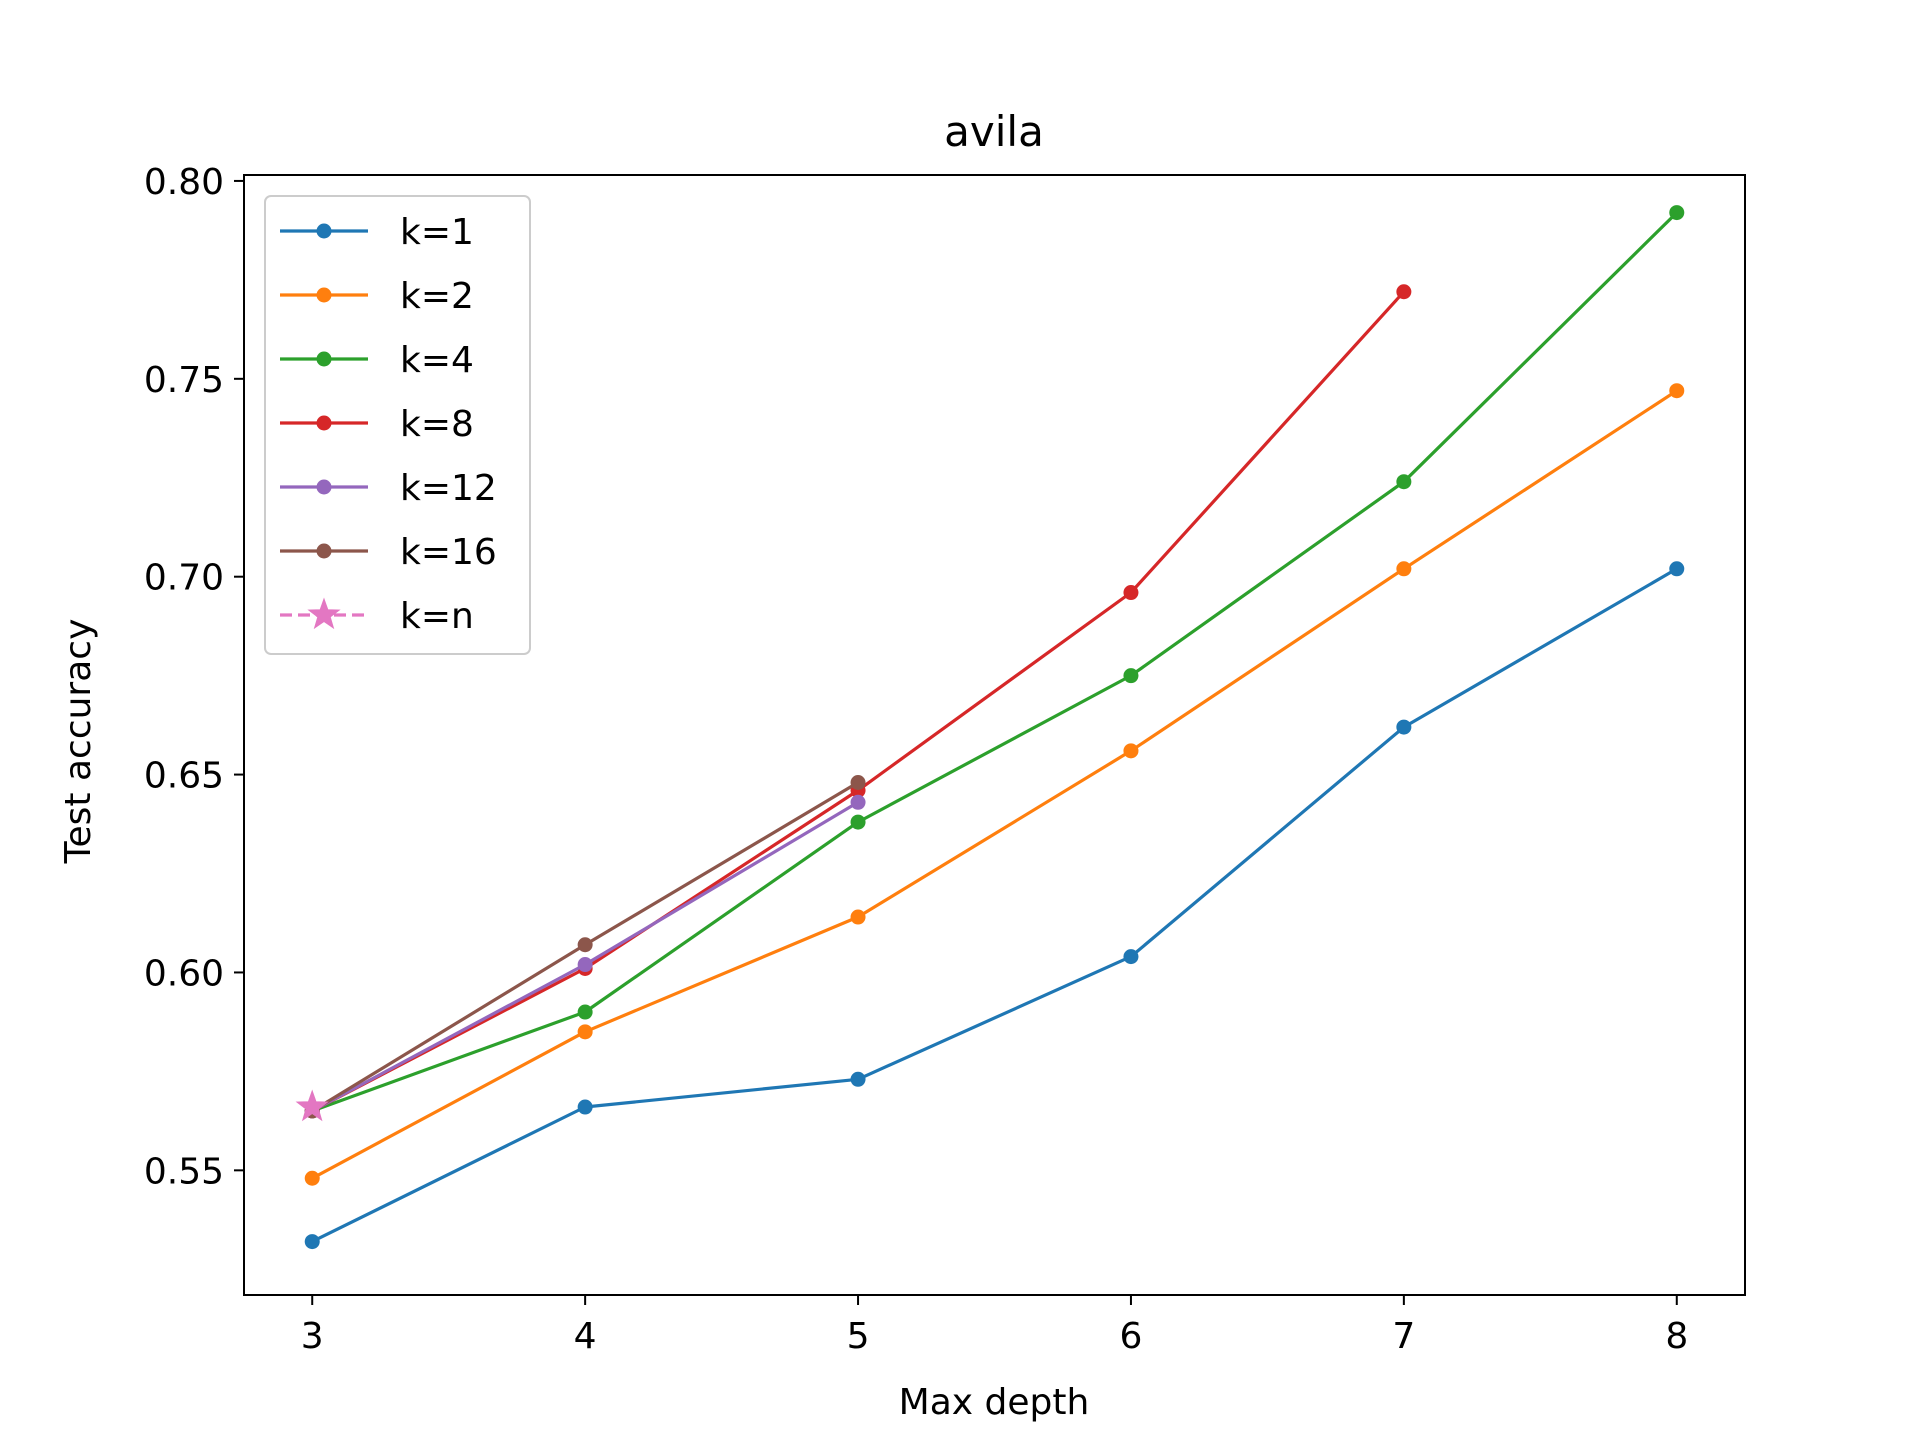 The image size is (1920, 1440). I want to click on chart-title: avila, so click(994, 131).